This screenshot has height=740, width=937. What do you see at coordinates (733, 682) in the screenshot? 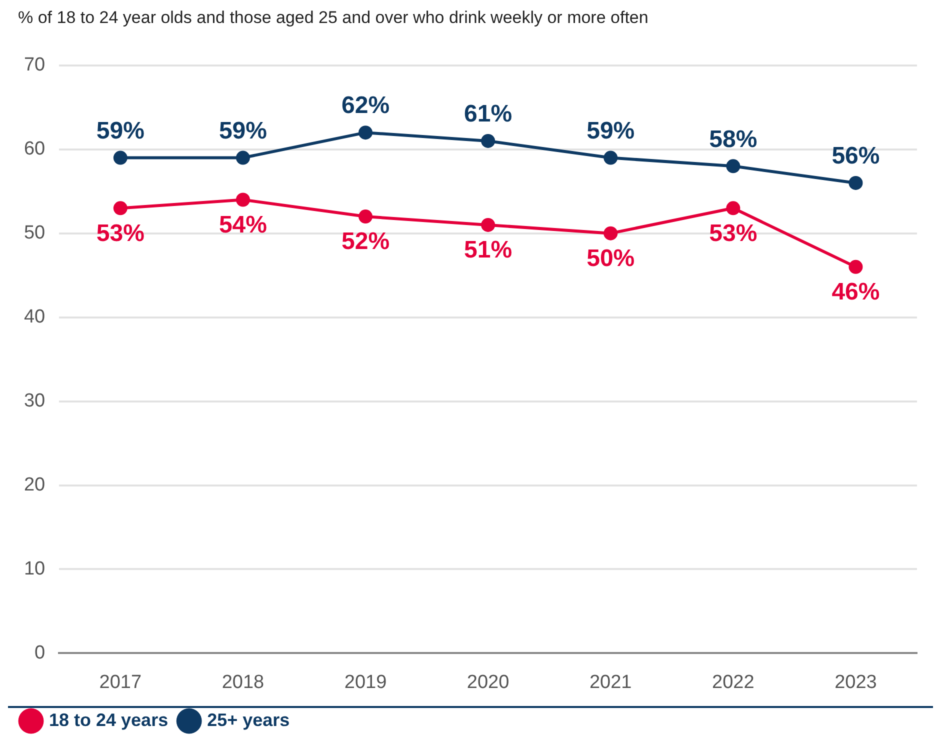
I see `x-tick-label: 2022` at bounding box center [733, 682].